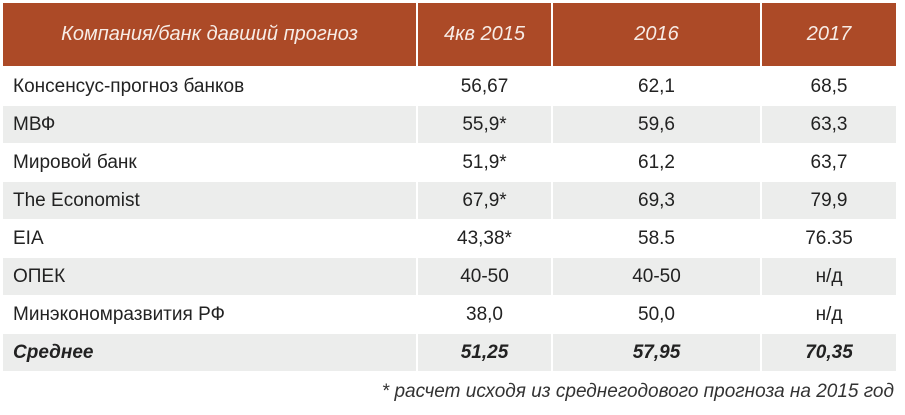 This screenshot has width=905, height=415. I want to click on value-2016: 50,0, so click(656, 314).